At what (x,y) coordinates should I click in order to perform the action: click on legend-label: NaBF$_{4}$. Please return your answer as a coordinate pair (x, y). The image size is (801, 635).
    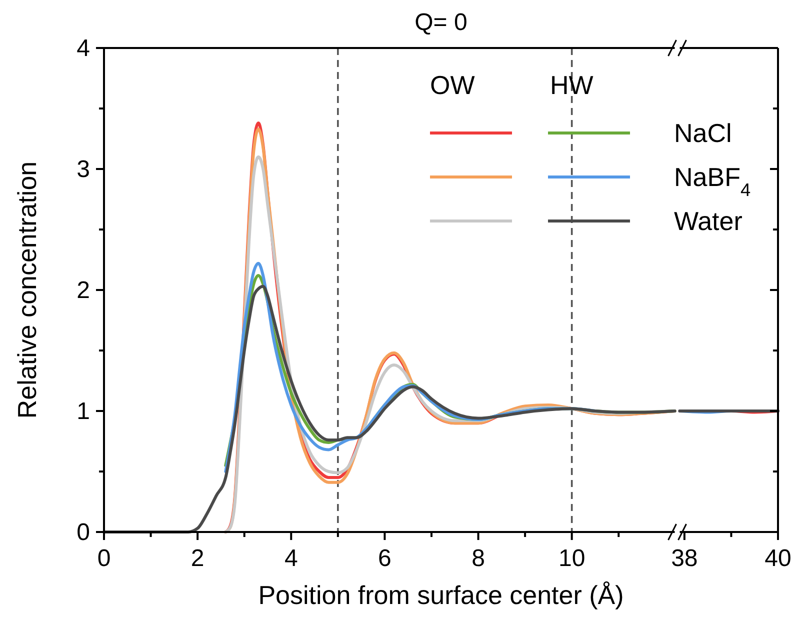
    Looking at the image, I should click on (712, 181).